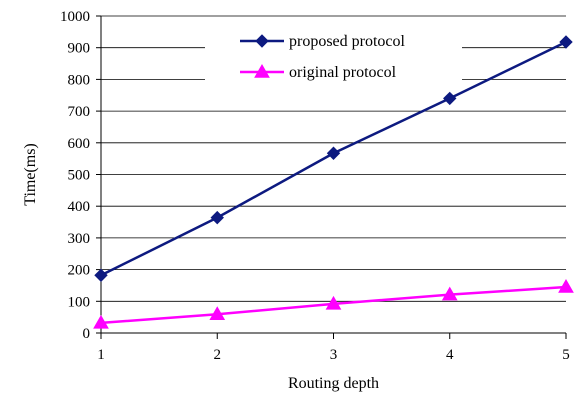  I want to click on legend-label: proposed protocol, so click(347, 41).